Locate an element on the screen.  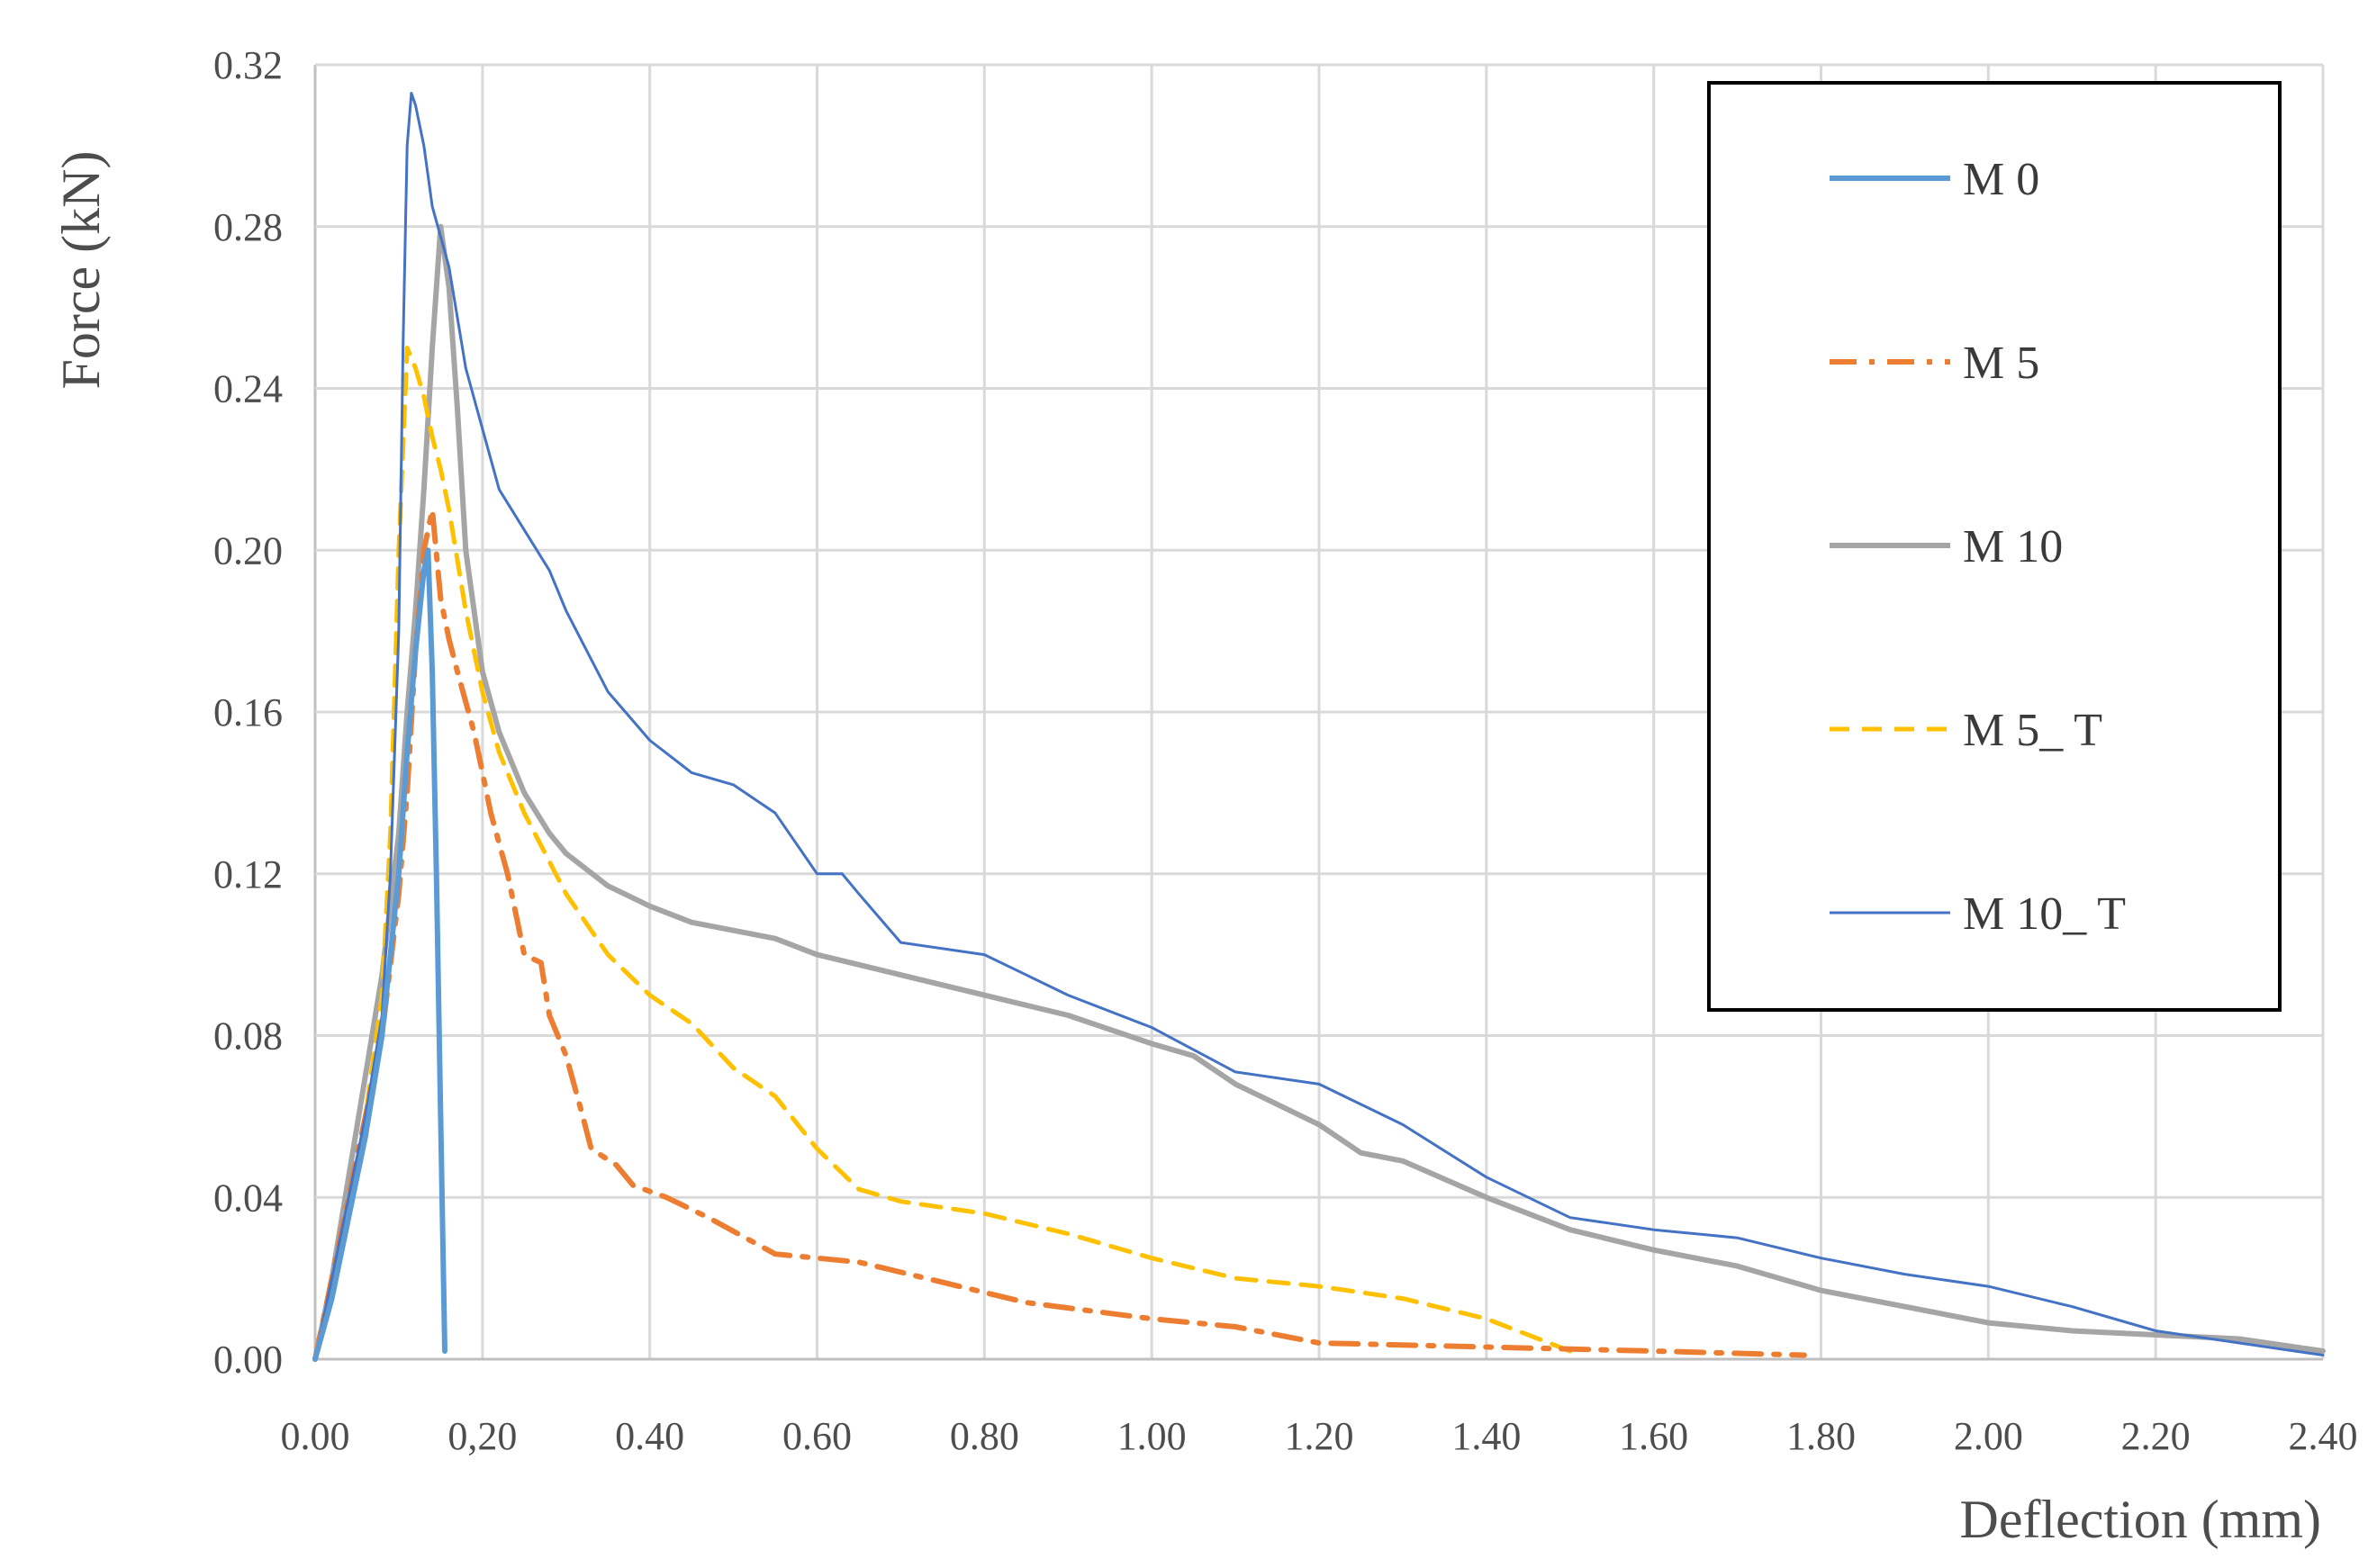
x-tick-label: 1.80 is located at coordinates (1821, 1436).